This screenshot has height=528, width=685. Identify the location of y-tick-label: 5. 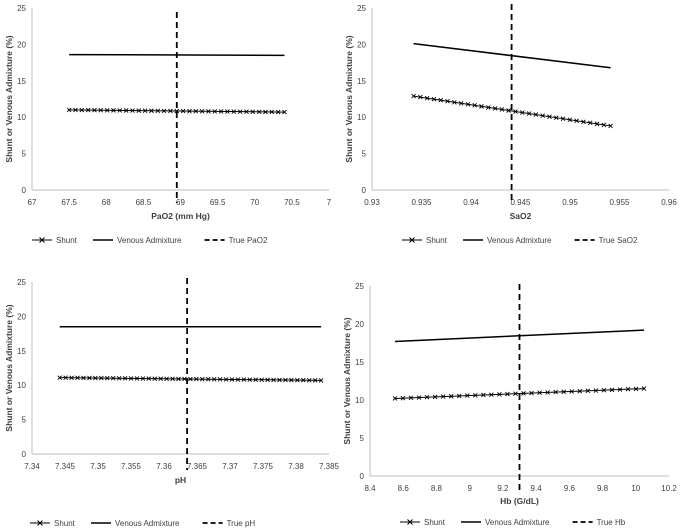
(362, 438).